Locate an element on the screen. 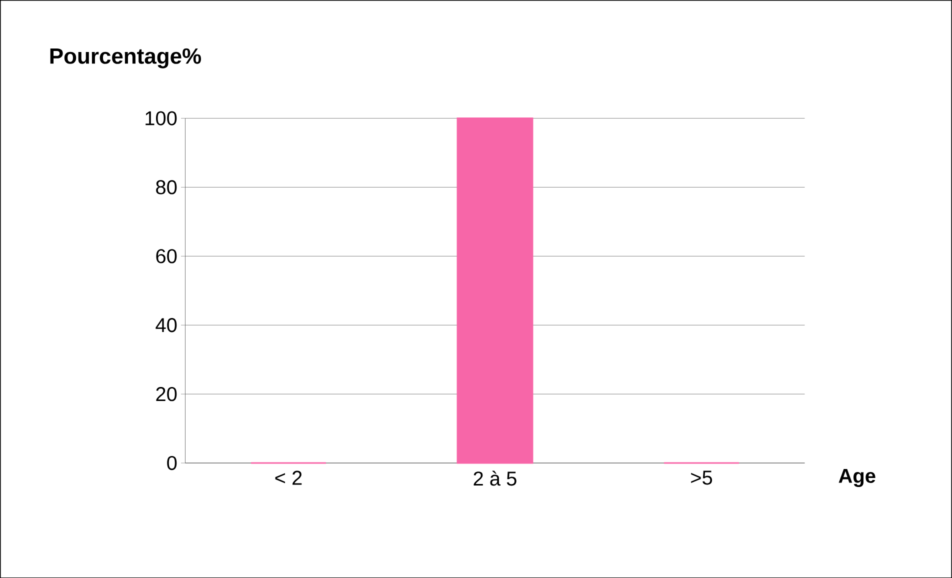 The width and height of the screenshot is (952, 578). y-tick-label: 60 is located at coordinates (166, 256).